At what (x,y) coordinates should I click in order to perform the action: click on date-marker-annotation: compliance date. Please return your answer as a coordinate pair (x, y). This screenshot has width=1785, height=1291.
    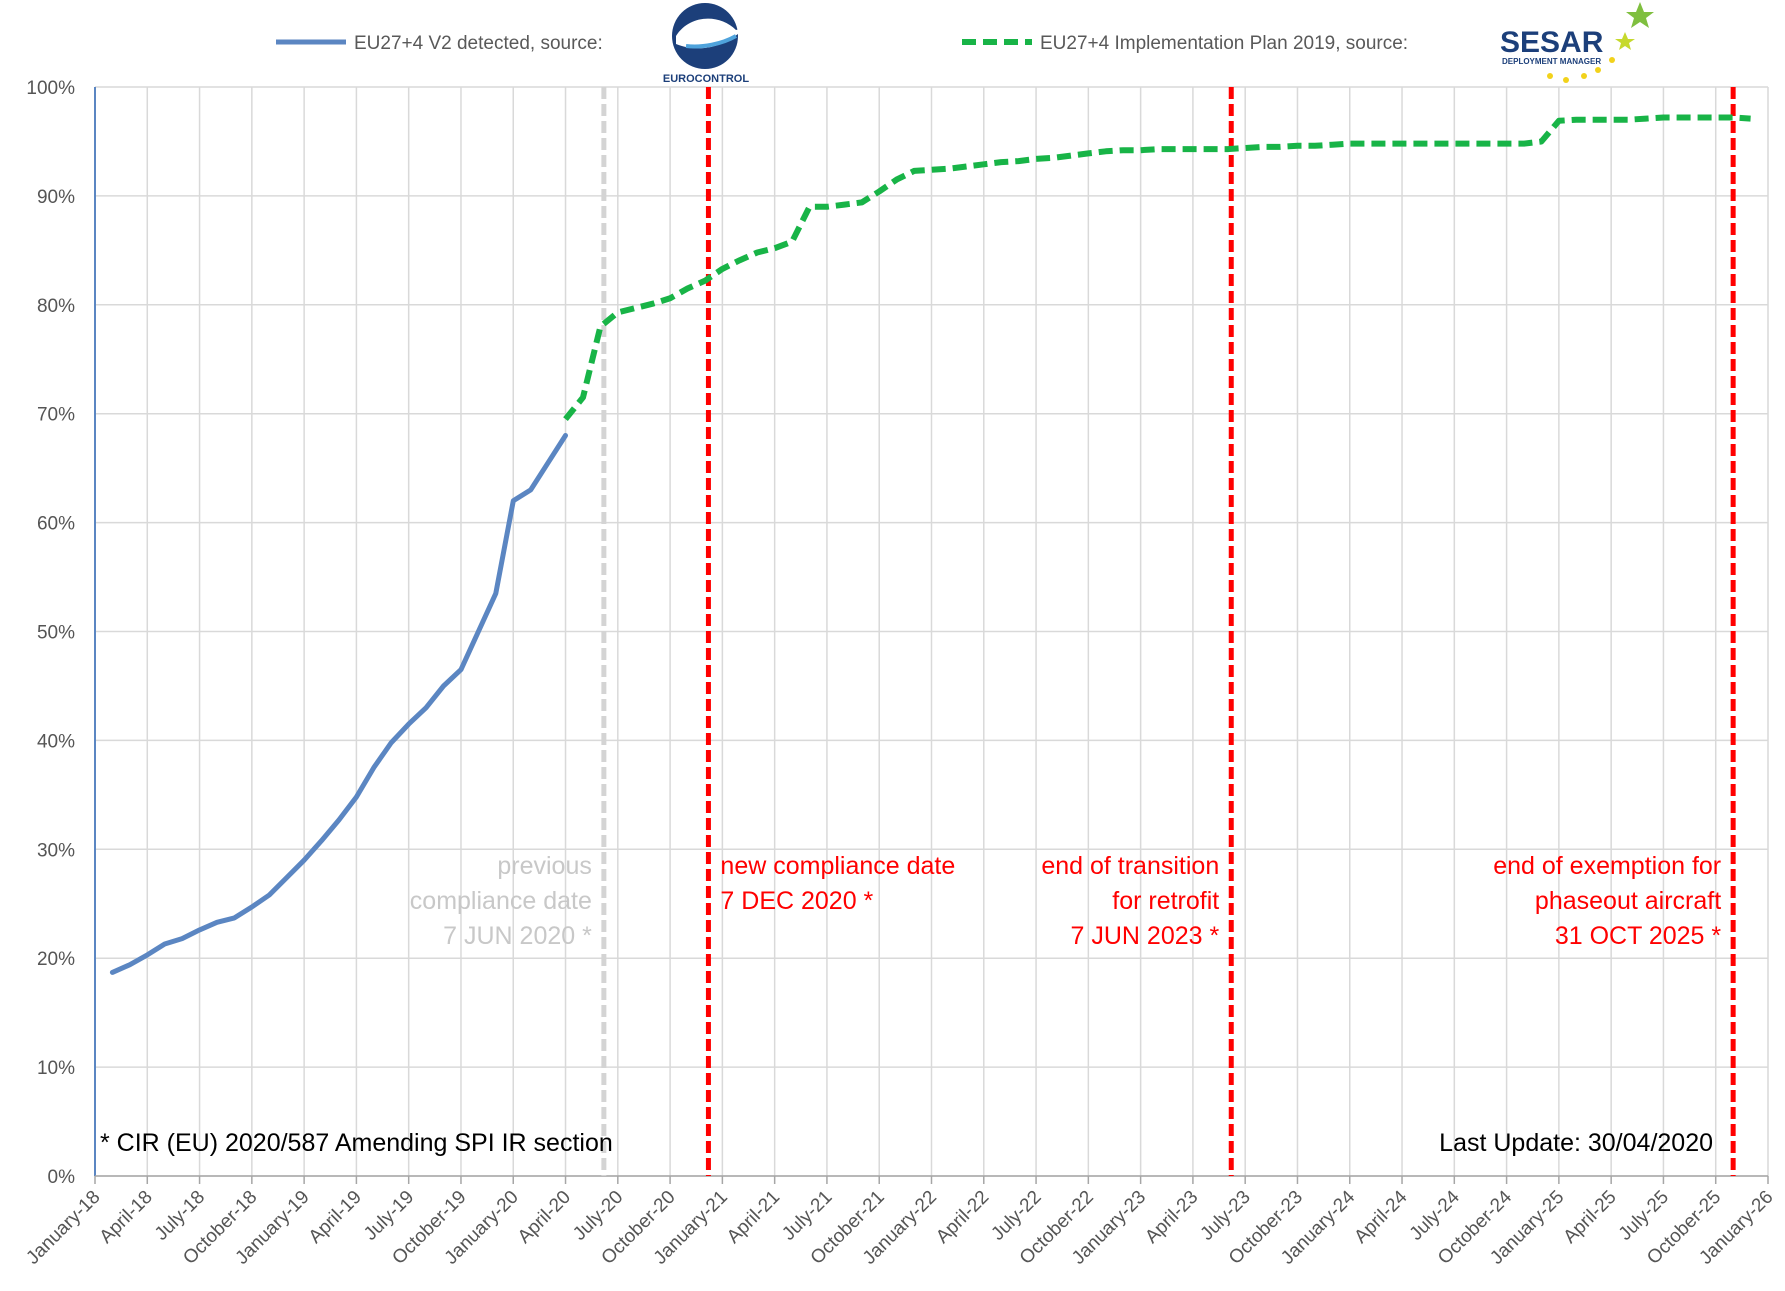
    Looking at the image, I should click on (501, 901).